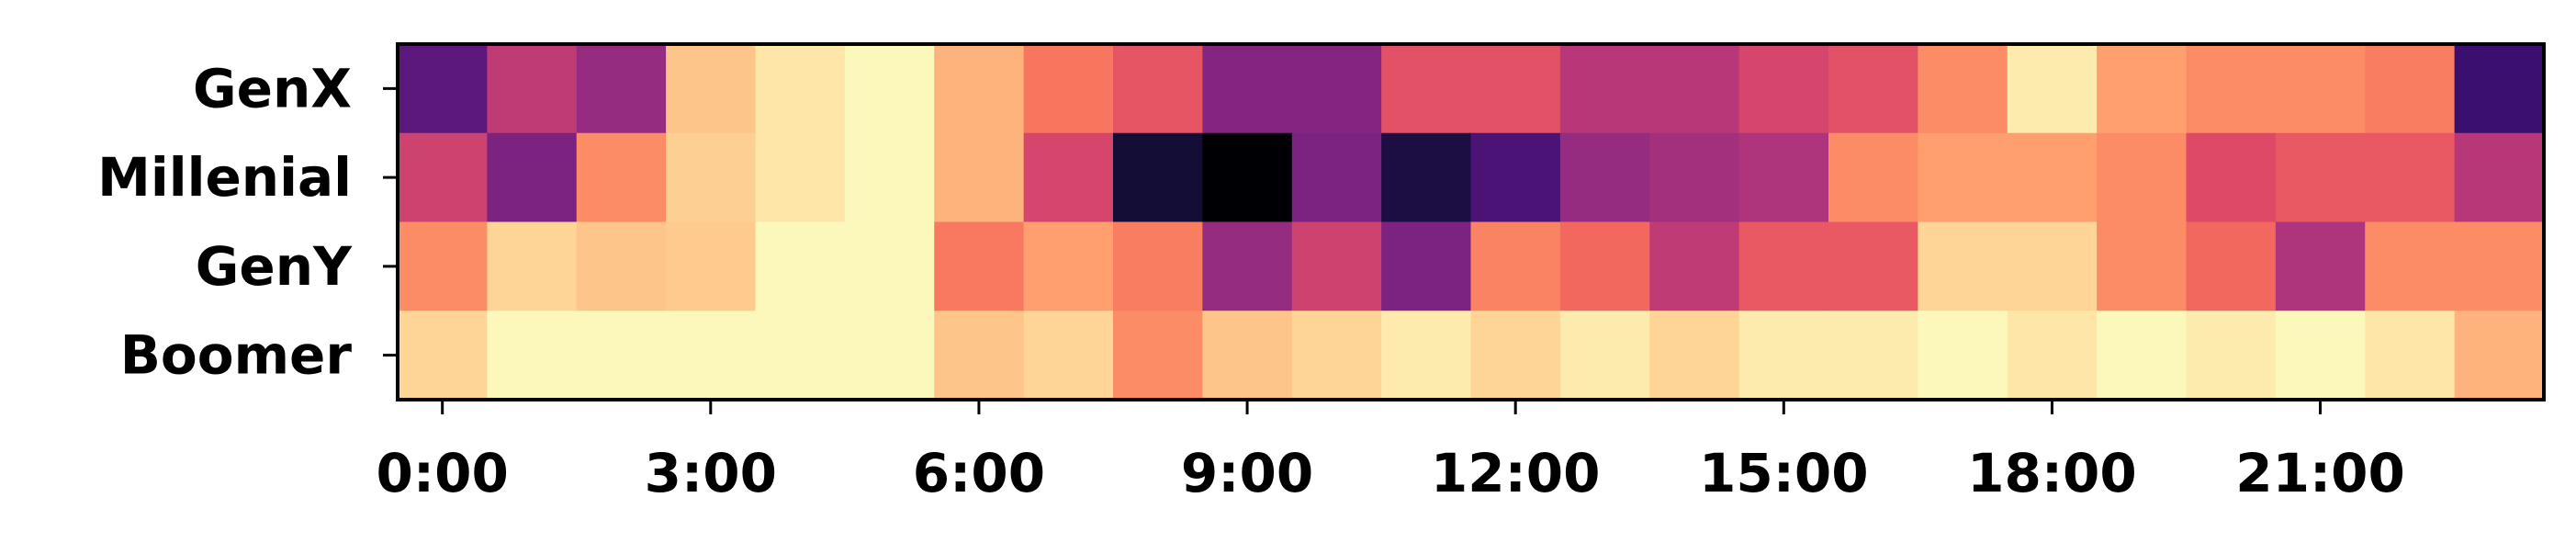 The width and height of the screenshot is (2576, 554). Describe the element at coordinates (224, 177) in the screenshot. I see `y-tick-label: Millenial` at that location.